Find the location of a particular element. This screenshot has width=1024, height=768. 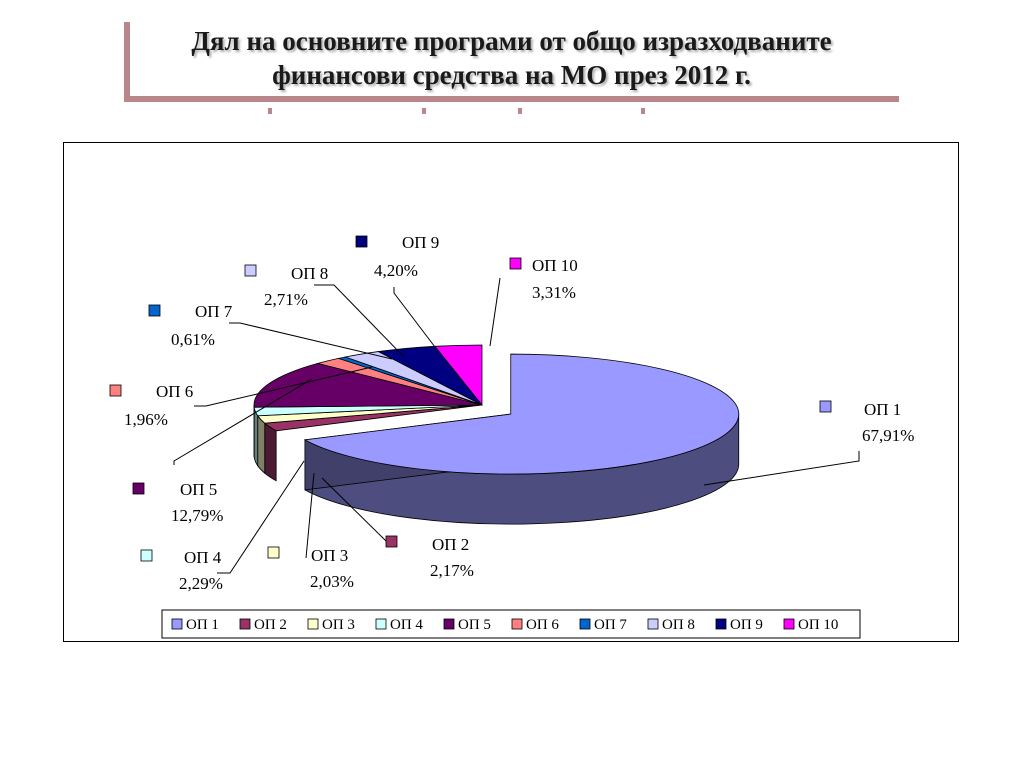

data-label-name-оп10: ОП 10 is located at coordinates (555, 265).